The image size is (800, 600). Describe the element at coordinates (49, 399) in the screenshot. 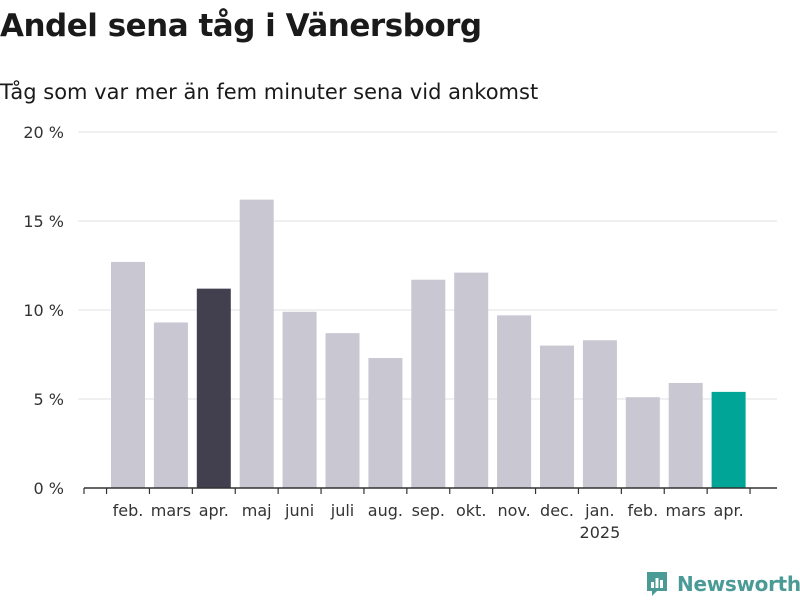

I see `y-tick-label: 5 %` at that location.